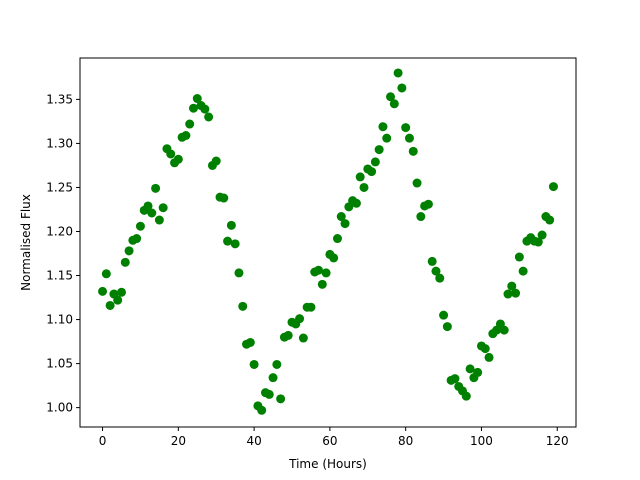 The image size is (640, 480). What do you see at coordinates (103, 441) in the screenshot?
I see `x-tick-label: 0` at bounding box center [103, 441].